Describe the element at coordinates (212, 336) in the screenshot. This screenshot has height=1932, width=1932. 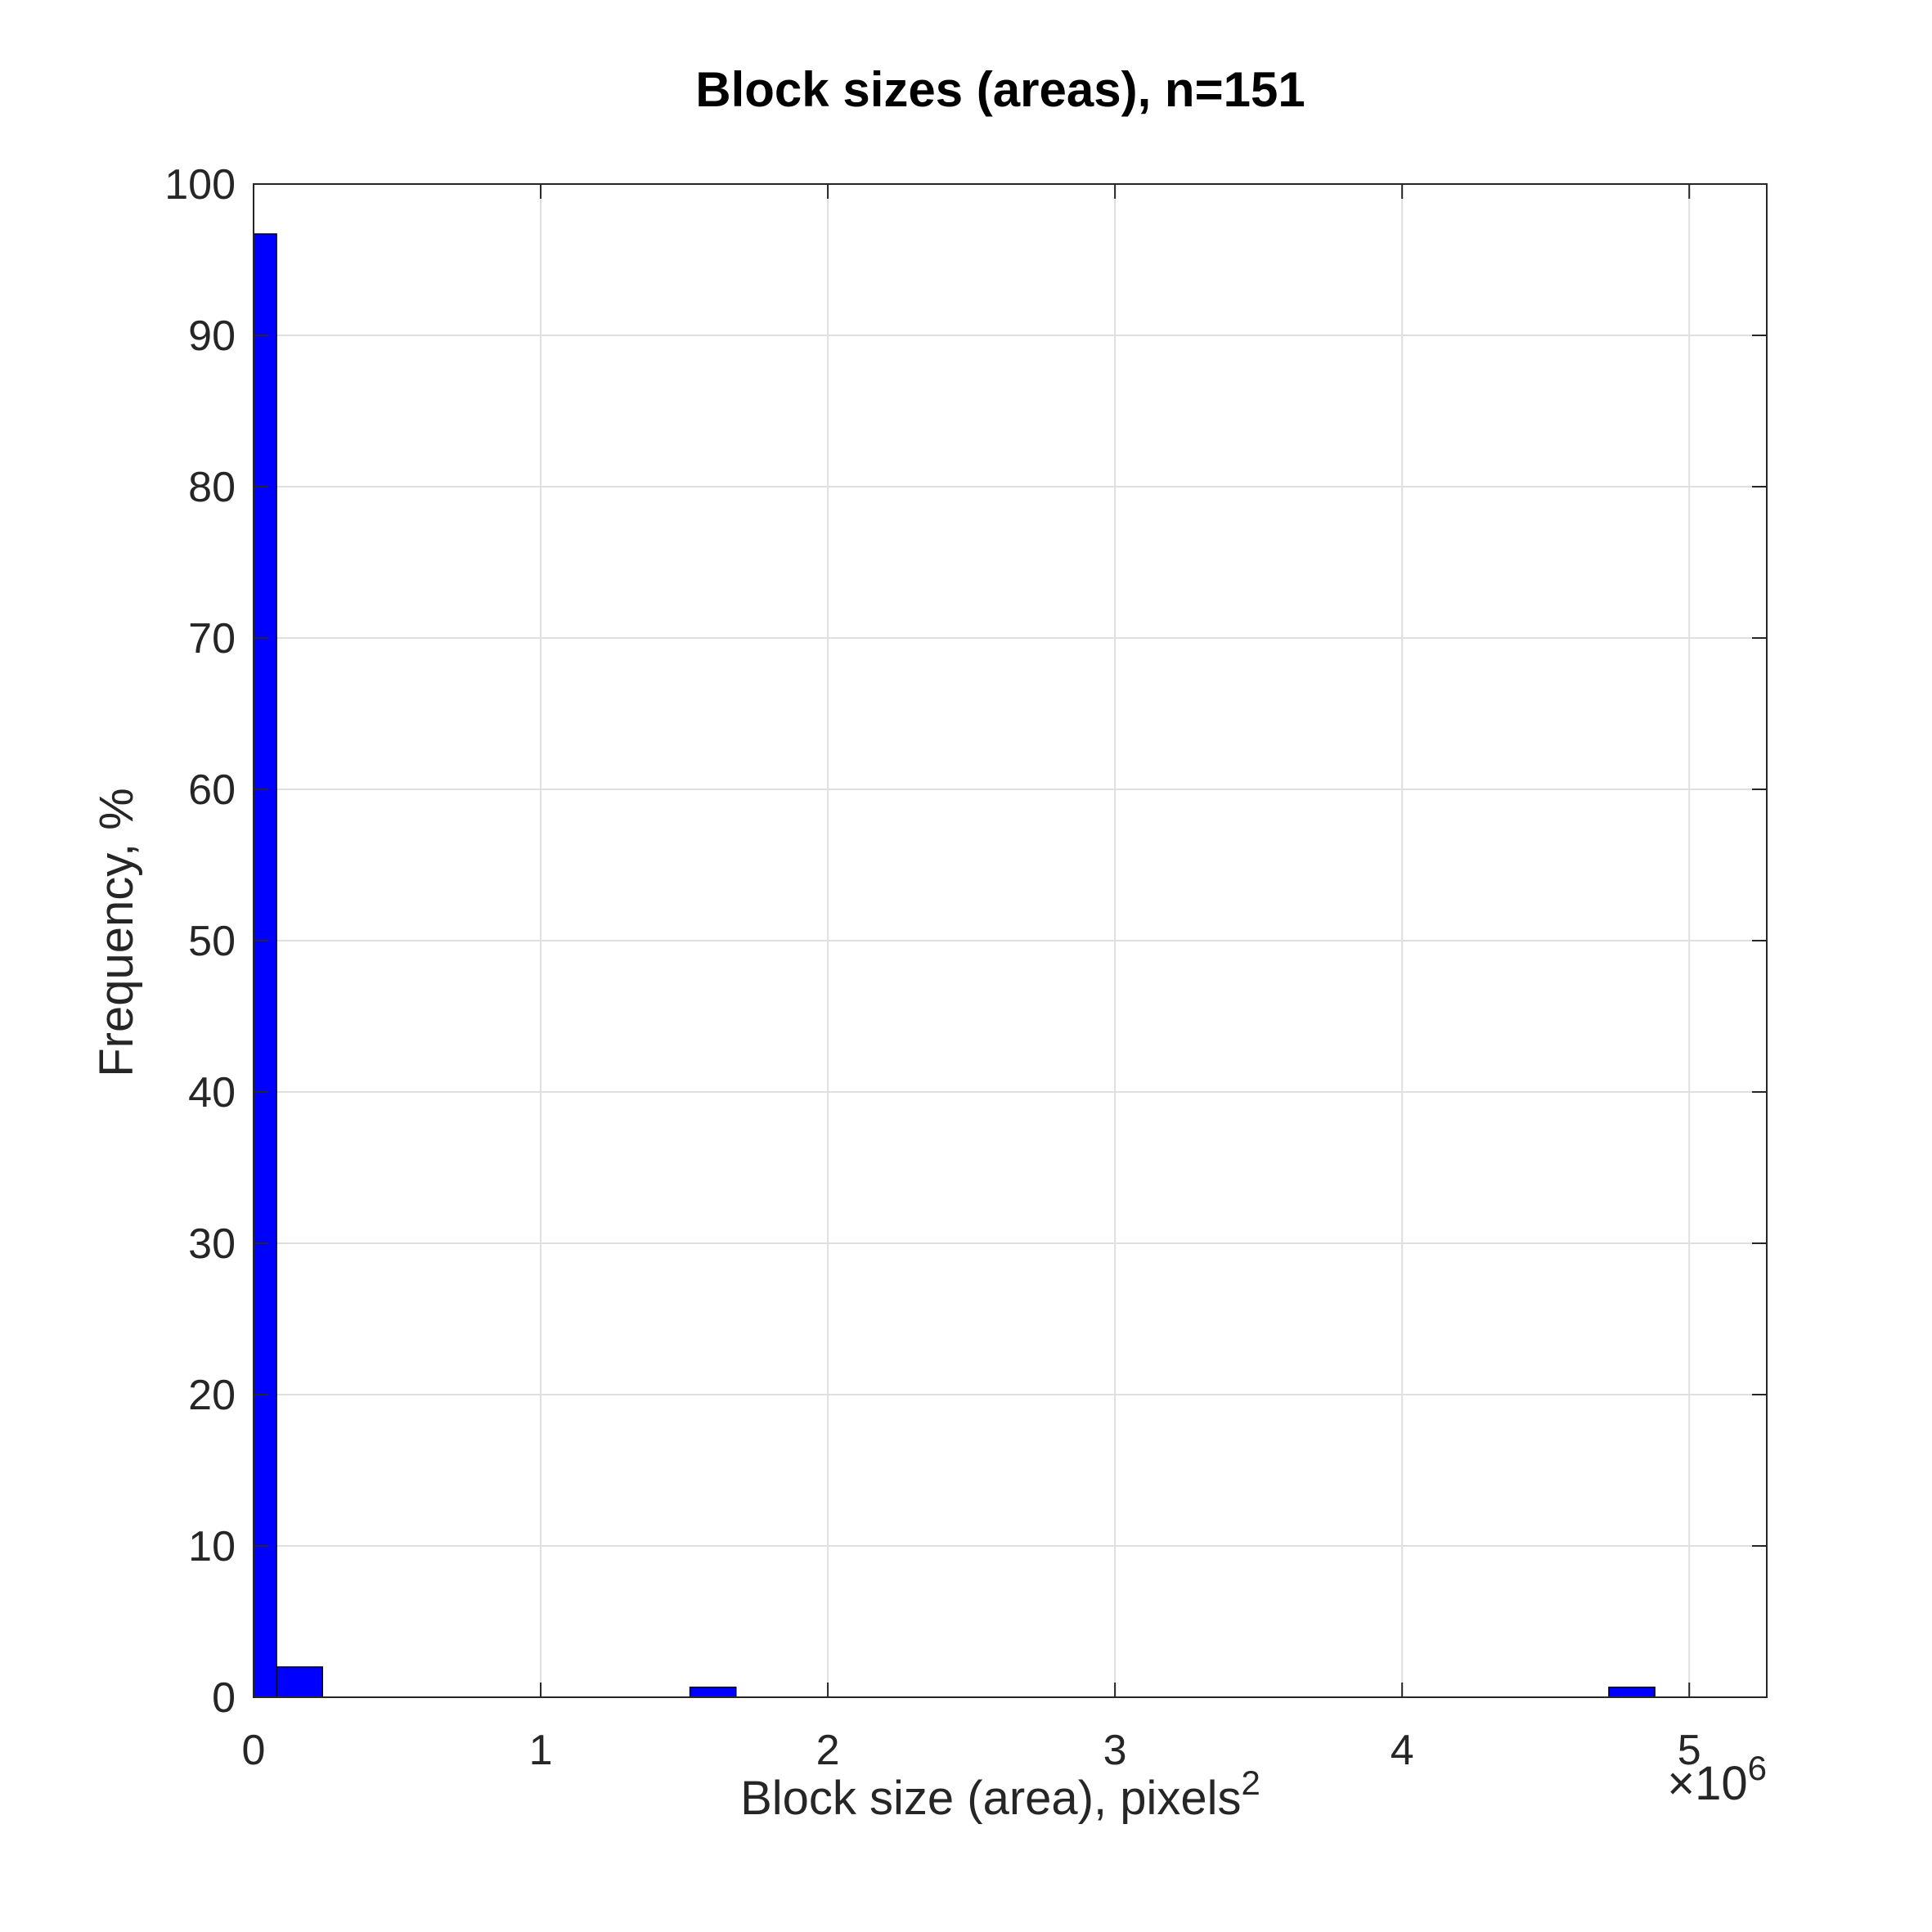
I see `y-tick-label: 90` at that location.